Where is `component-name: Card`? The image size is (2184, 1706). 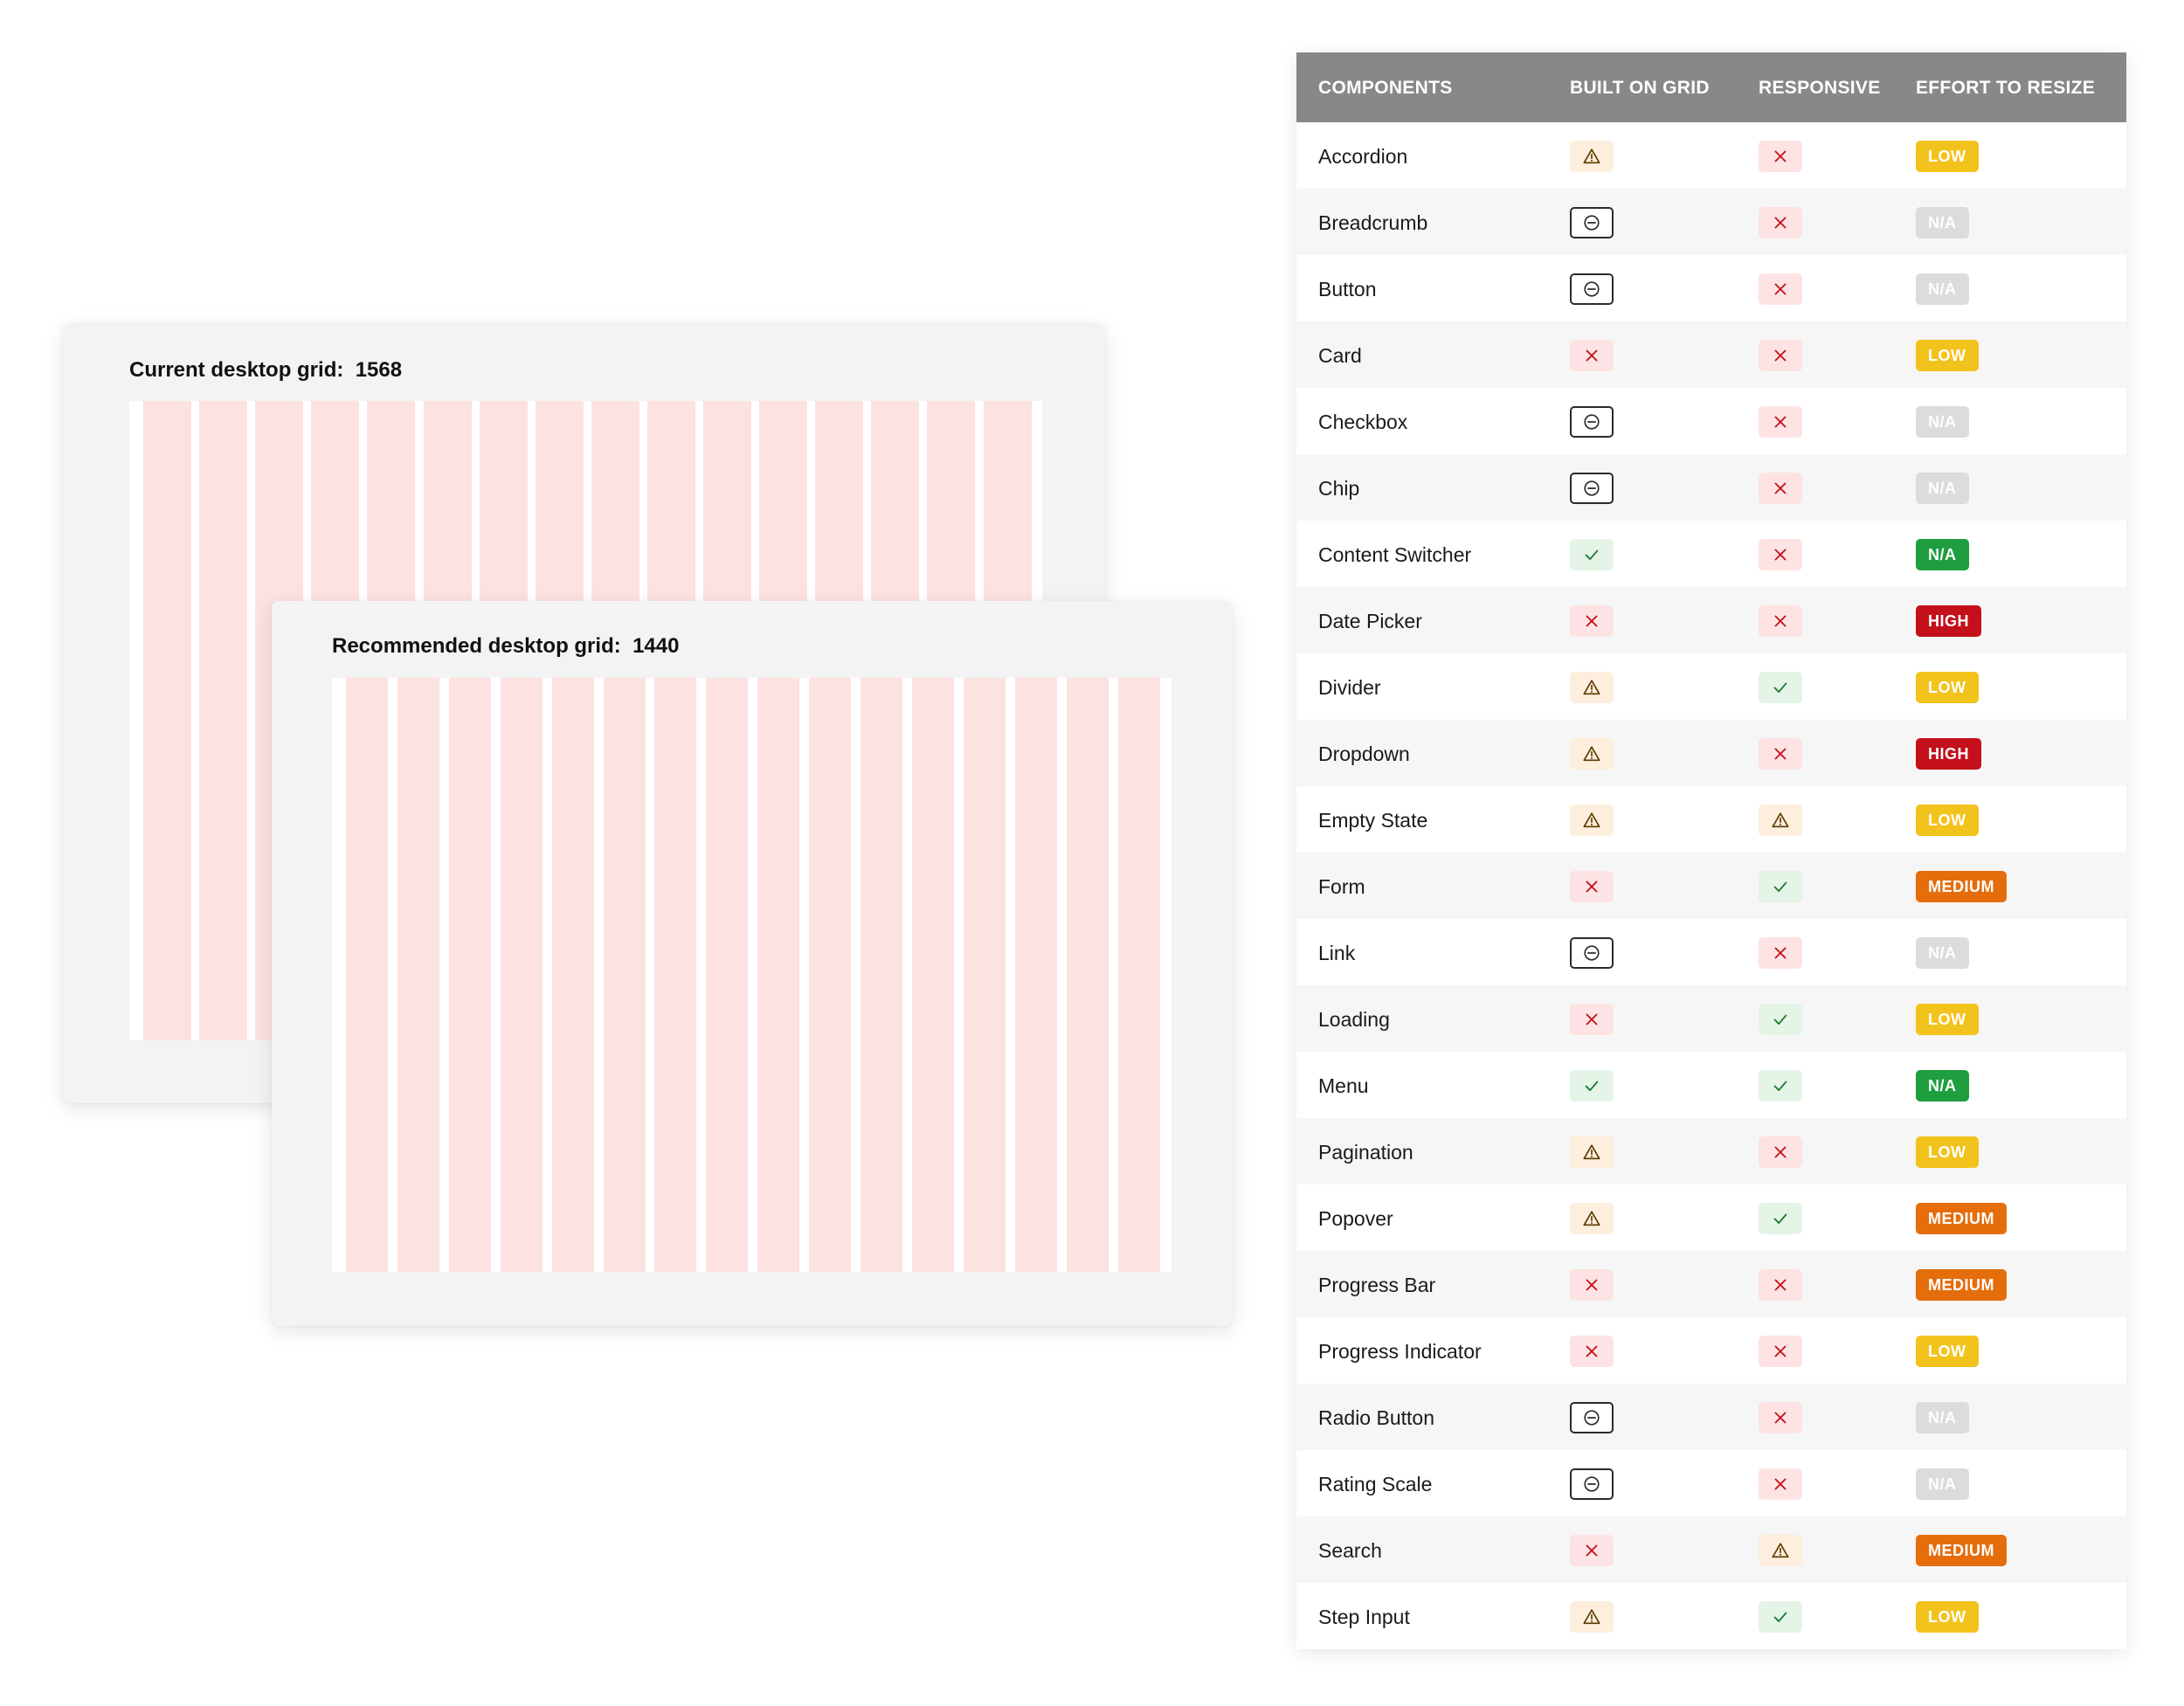 component-name: Card is located at coordinates (1340, 355).